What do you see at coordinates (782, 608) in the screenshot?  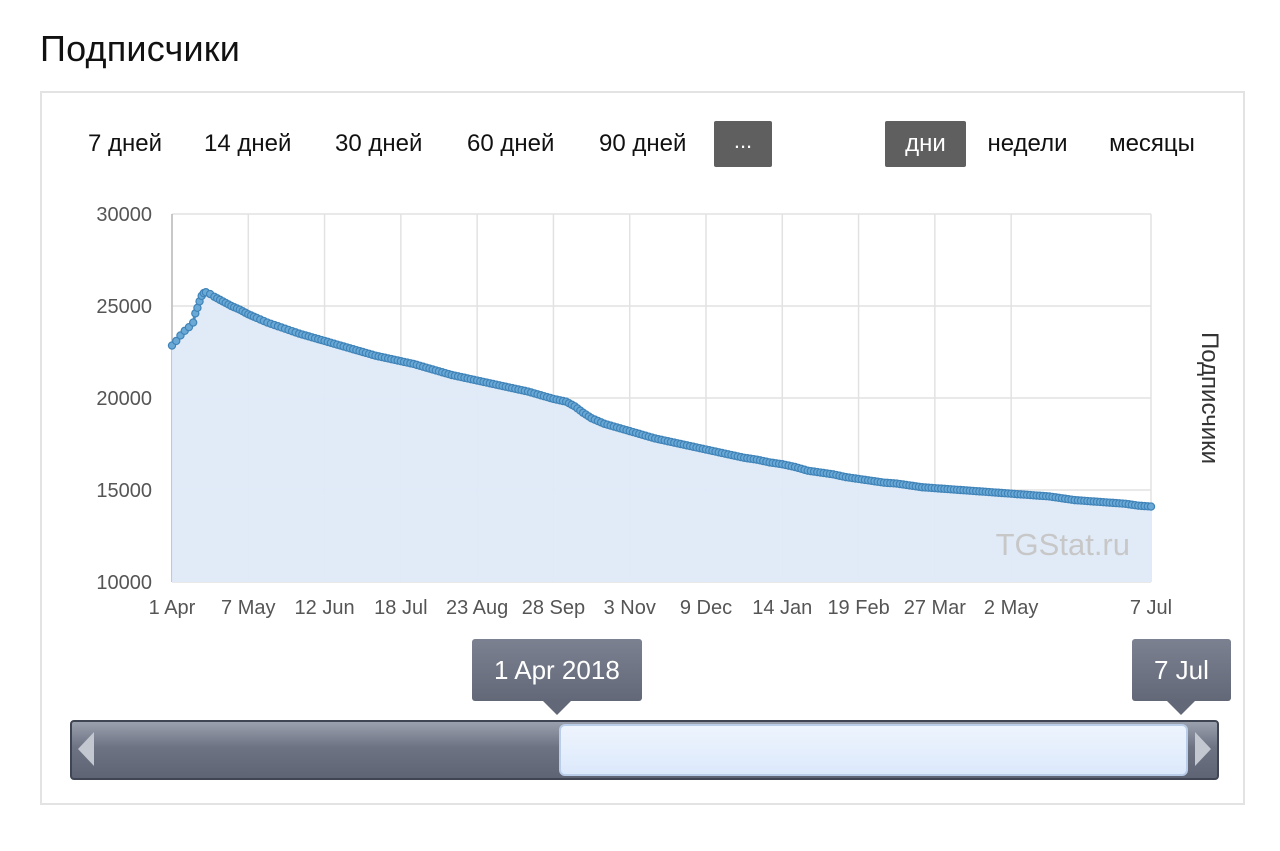 I see `x-tick-label: 14 Jan` at bounding box center [782, 608].